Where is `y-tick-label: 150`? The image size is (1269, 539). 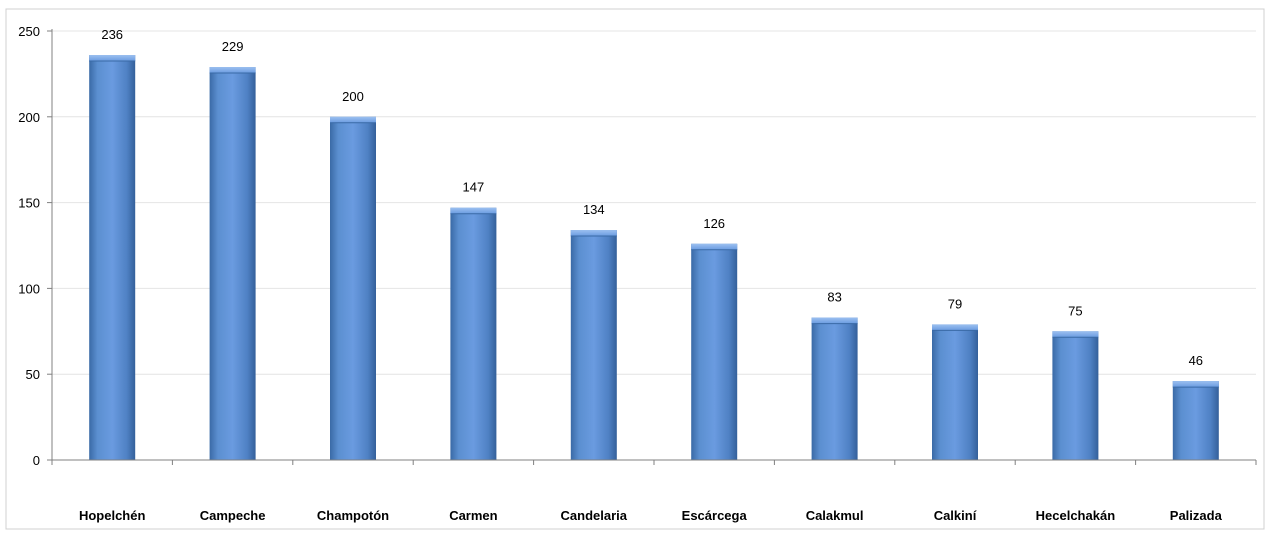
y-tick-label: 150 is located at coordinates (29, 203).